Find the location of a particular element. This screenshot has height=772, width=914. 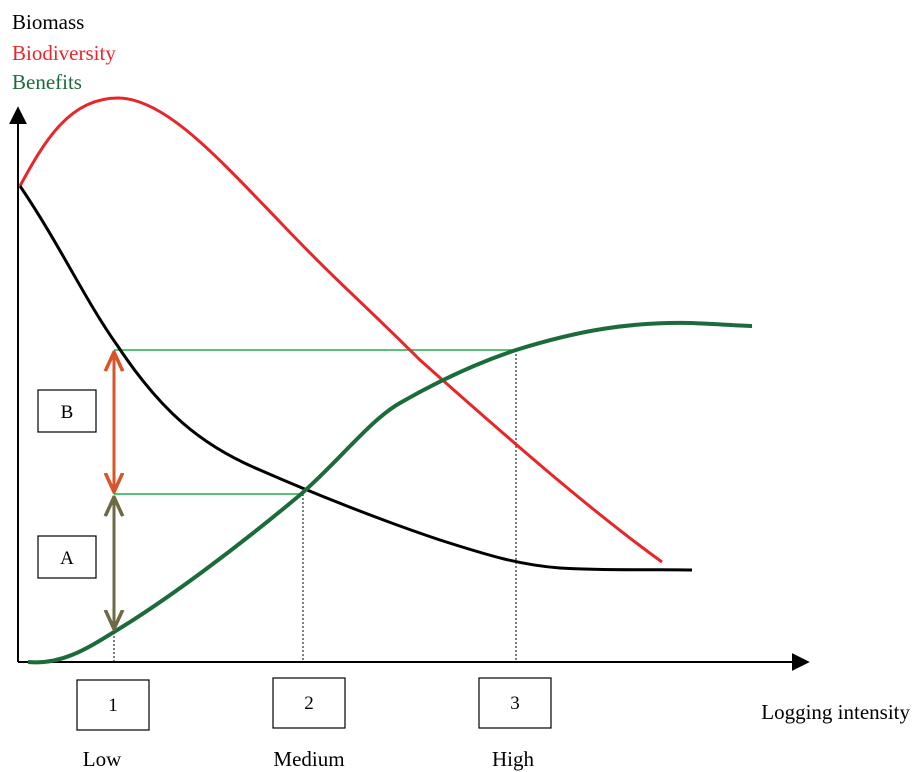

marker-number-2: 2 is located at coordinates (309, 703).